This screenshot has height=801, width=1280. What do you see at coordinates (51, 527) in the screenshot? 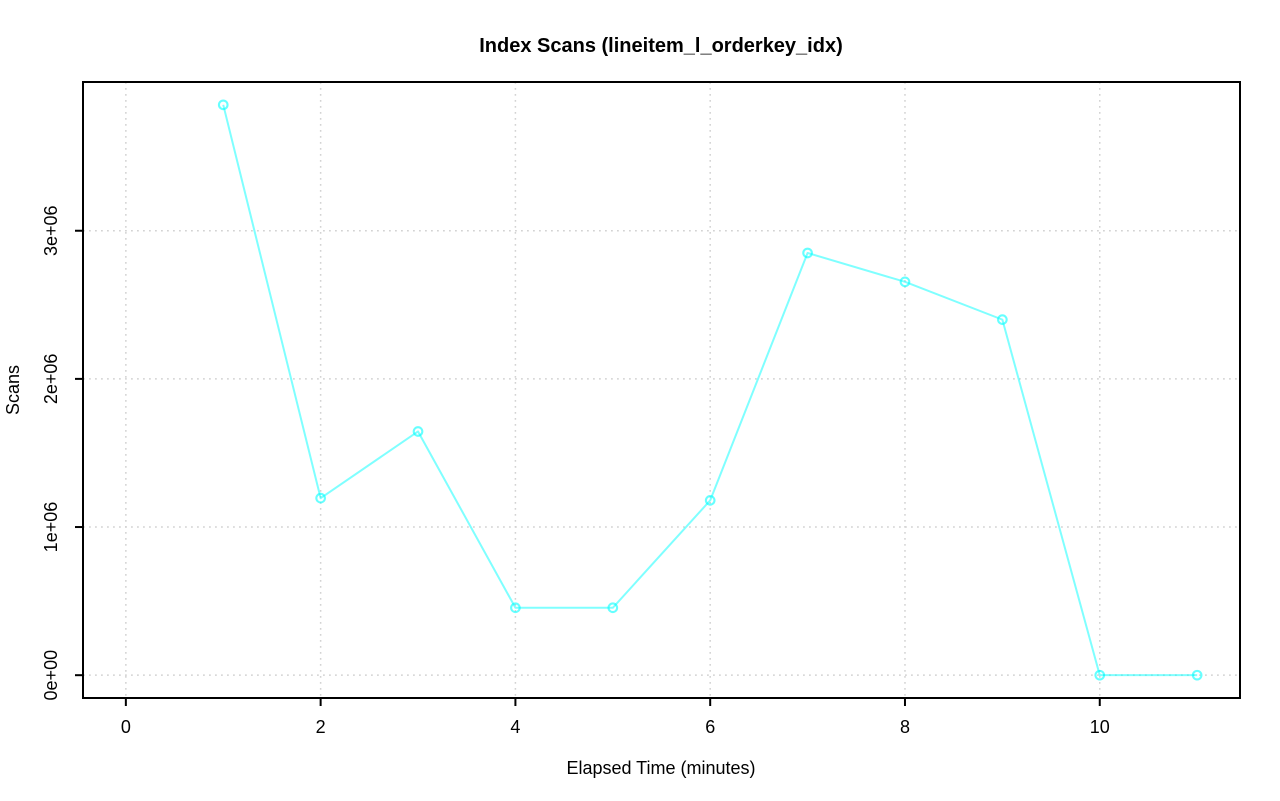
I see `y-tick-label: 1e+06` at bounding box center [51, 527].